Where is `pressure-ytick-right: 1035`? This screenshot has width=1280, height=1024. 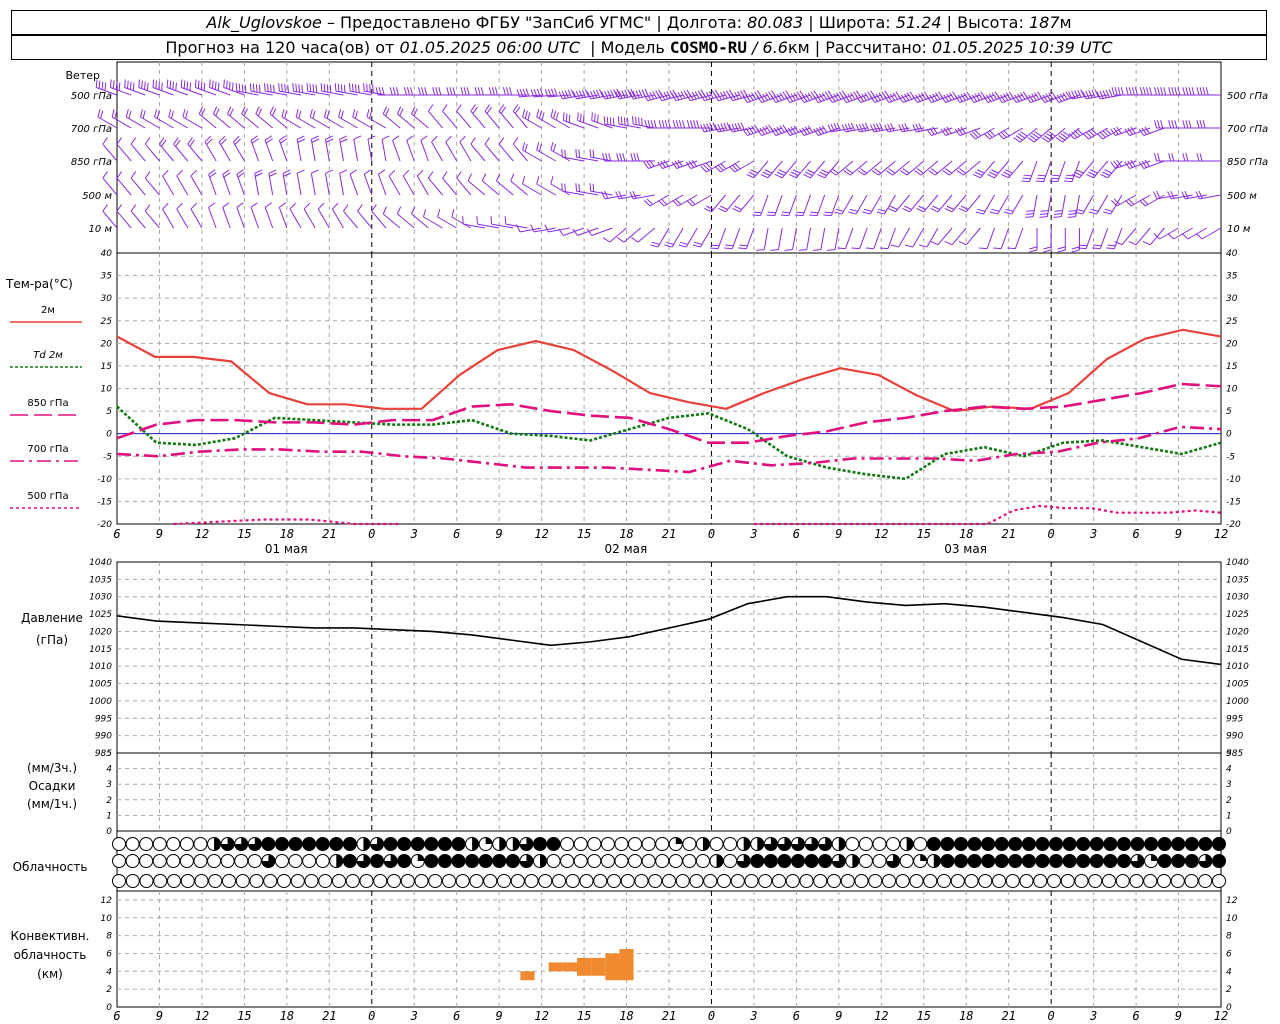 pressure-ytick-right: 1035 is located at coordinates (1237, 580).